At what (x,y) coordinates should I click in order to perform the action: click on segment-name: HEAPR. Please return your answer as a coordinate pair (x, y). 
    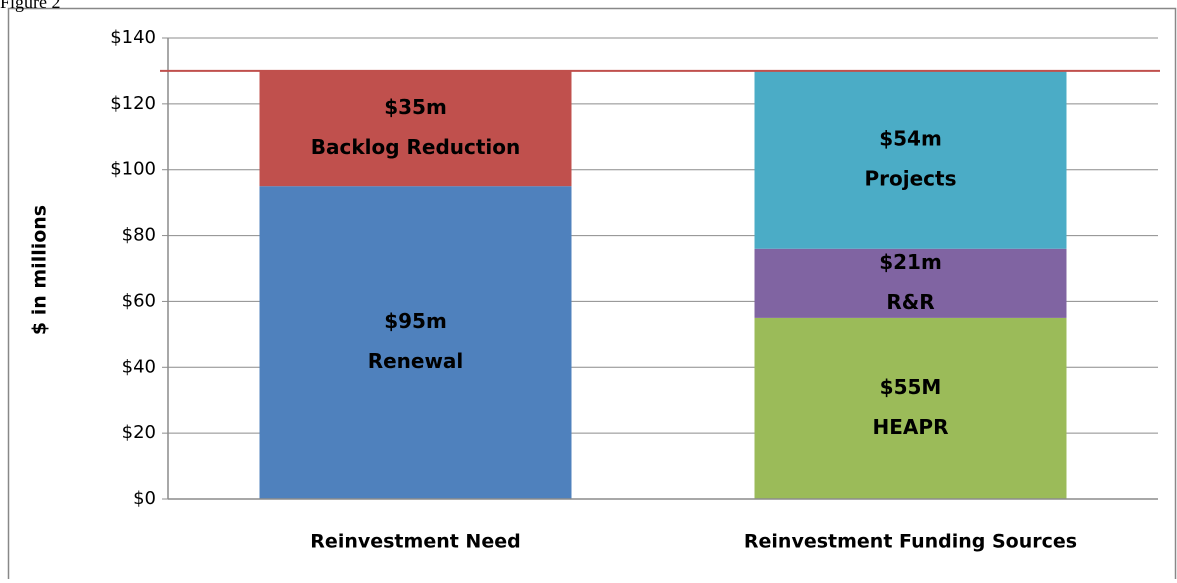
    Looking at the image, I should click on (911, 427).